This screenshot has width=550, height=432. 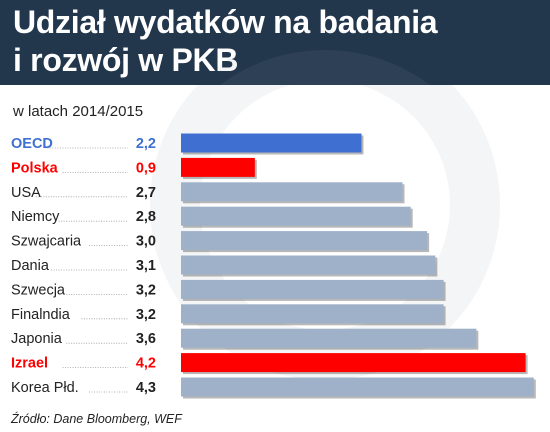 I want to click on value-label: 0,9, so click(x=146, y=168).